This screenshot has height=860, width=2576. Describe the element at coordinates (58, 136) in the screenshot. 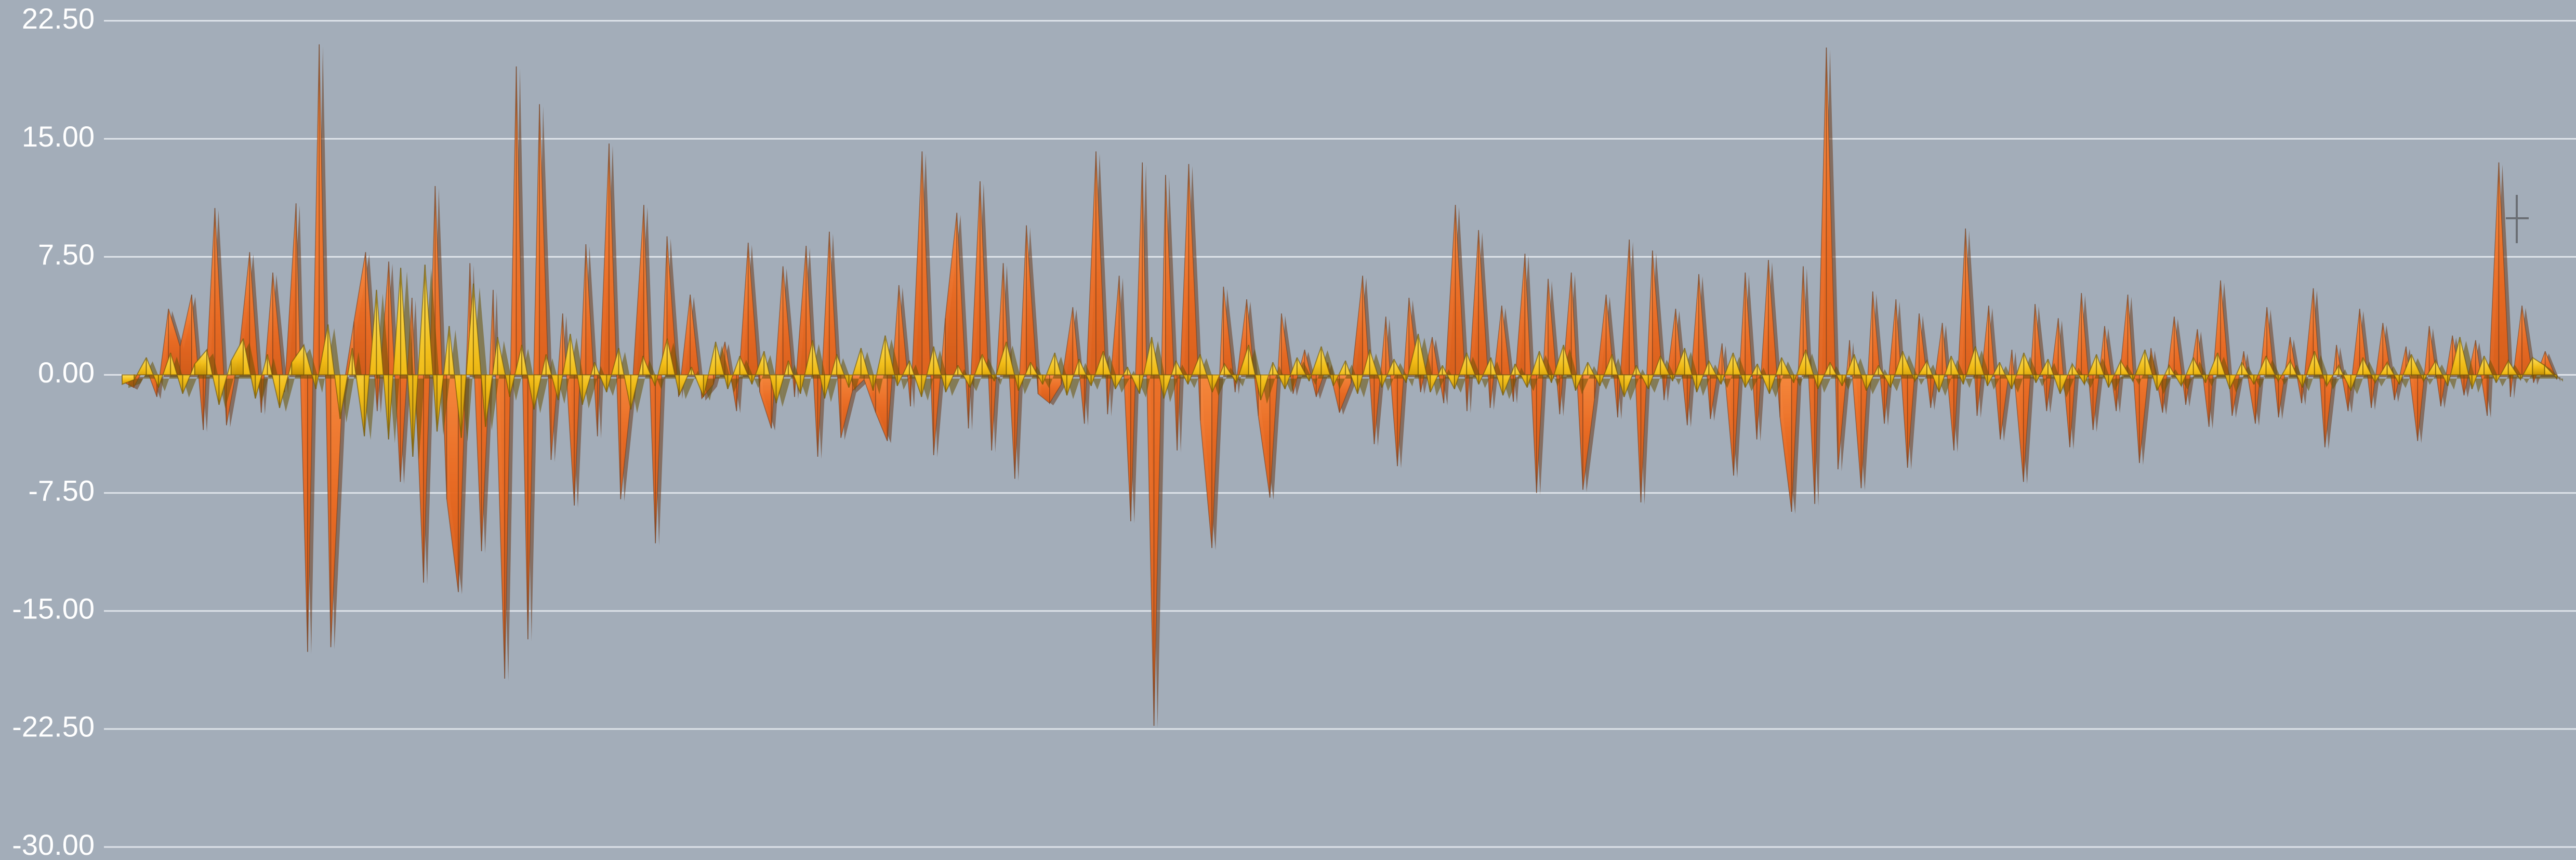

I see `y-tick-label: 15.00` at that location.